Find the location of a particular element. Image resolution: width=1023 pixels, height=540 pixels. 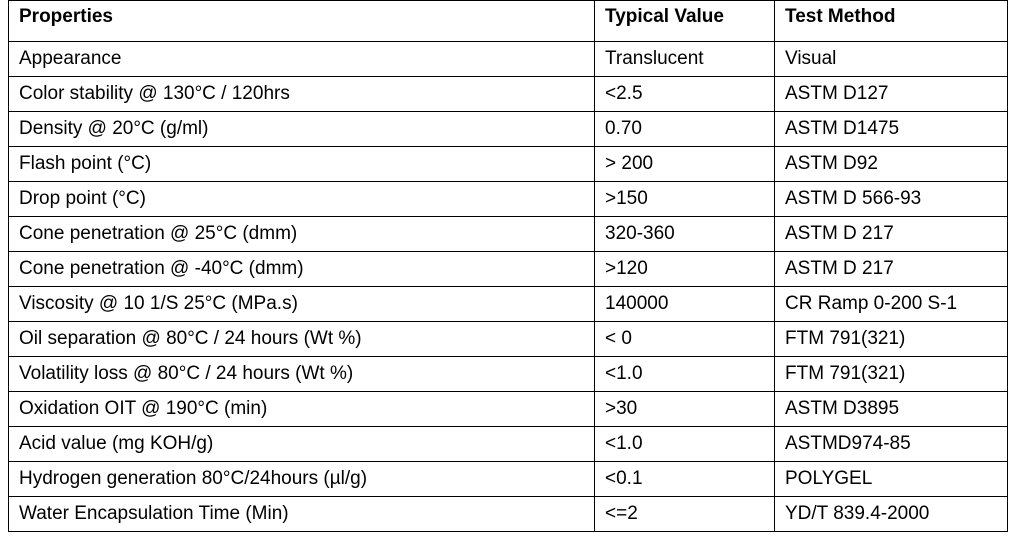

property-cell: Drop point (°C) is located at coordinates (301, 199).